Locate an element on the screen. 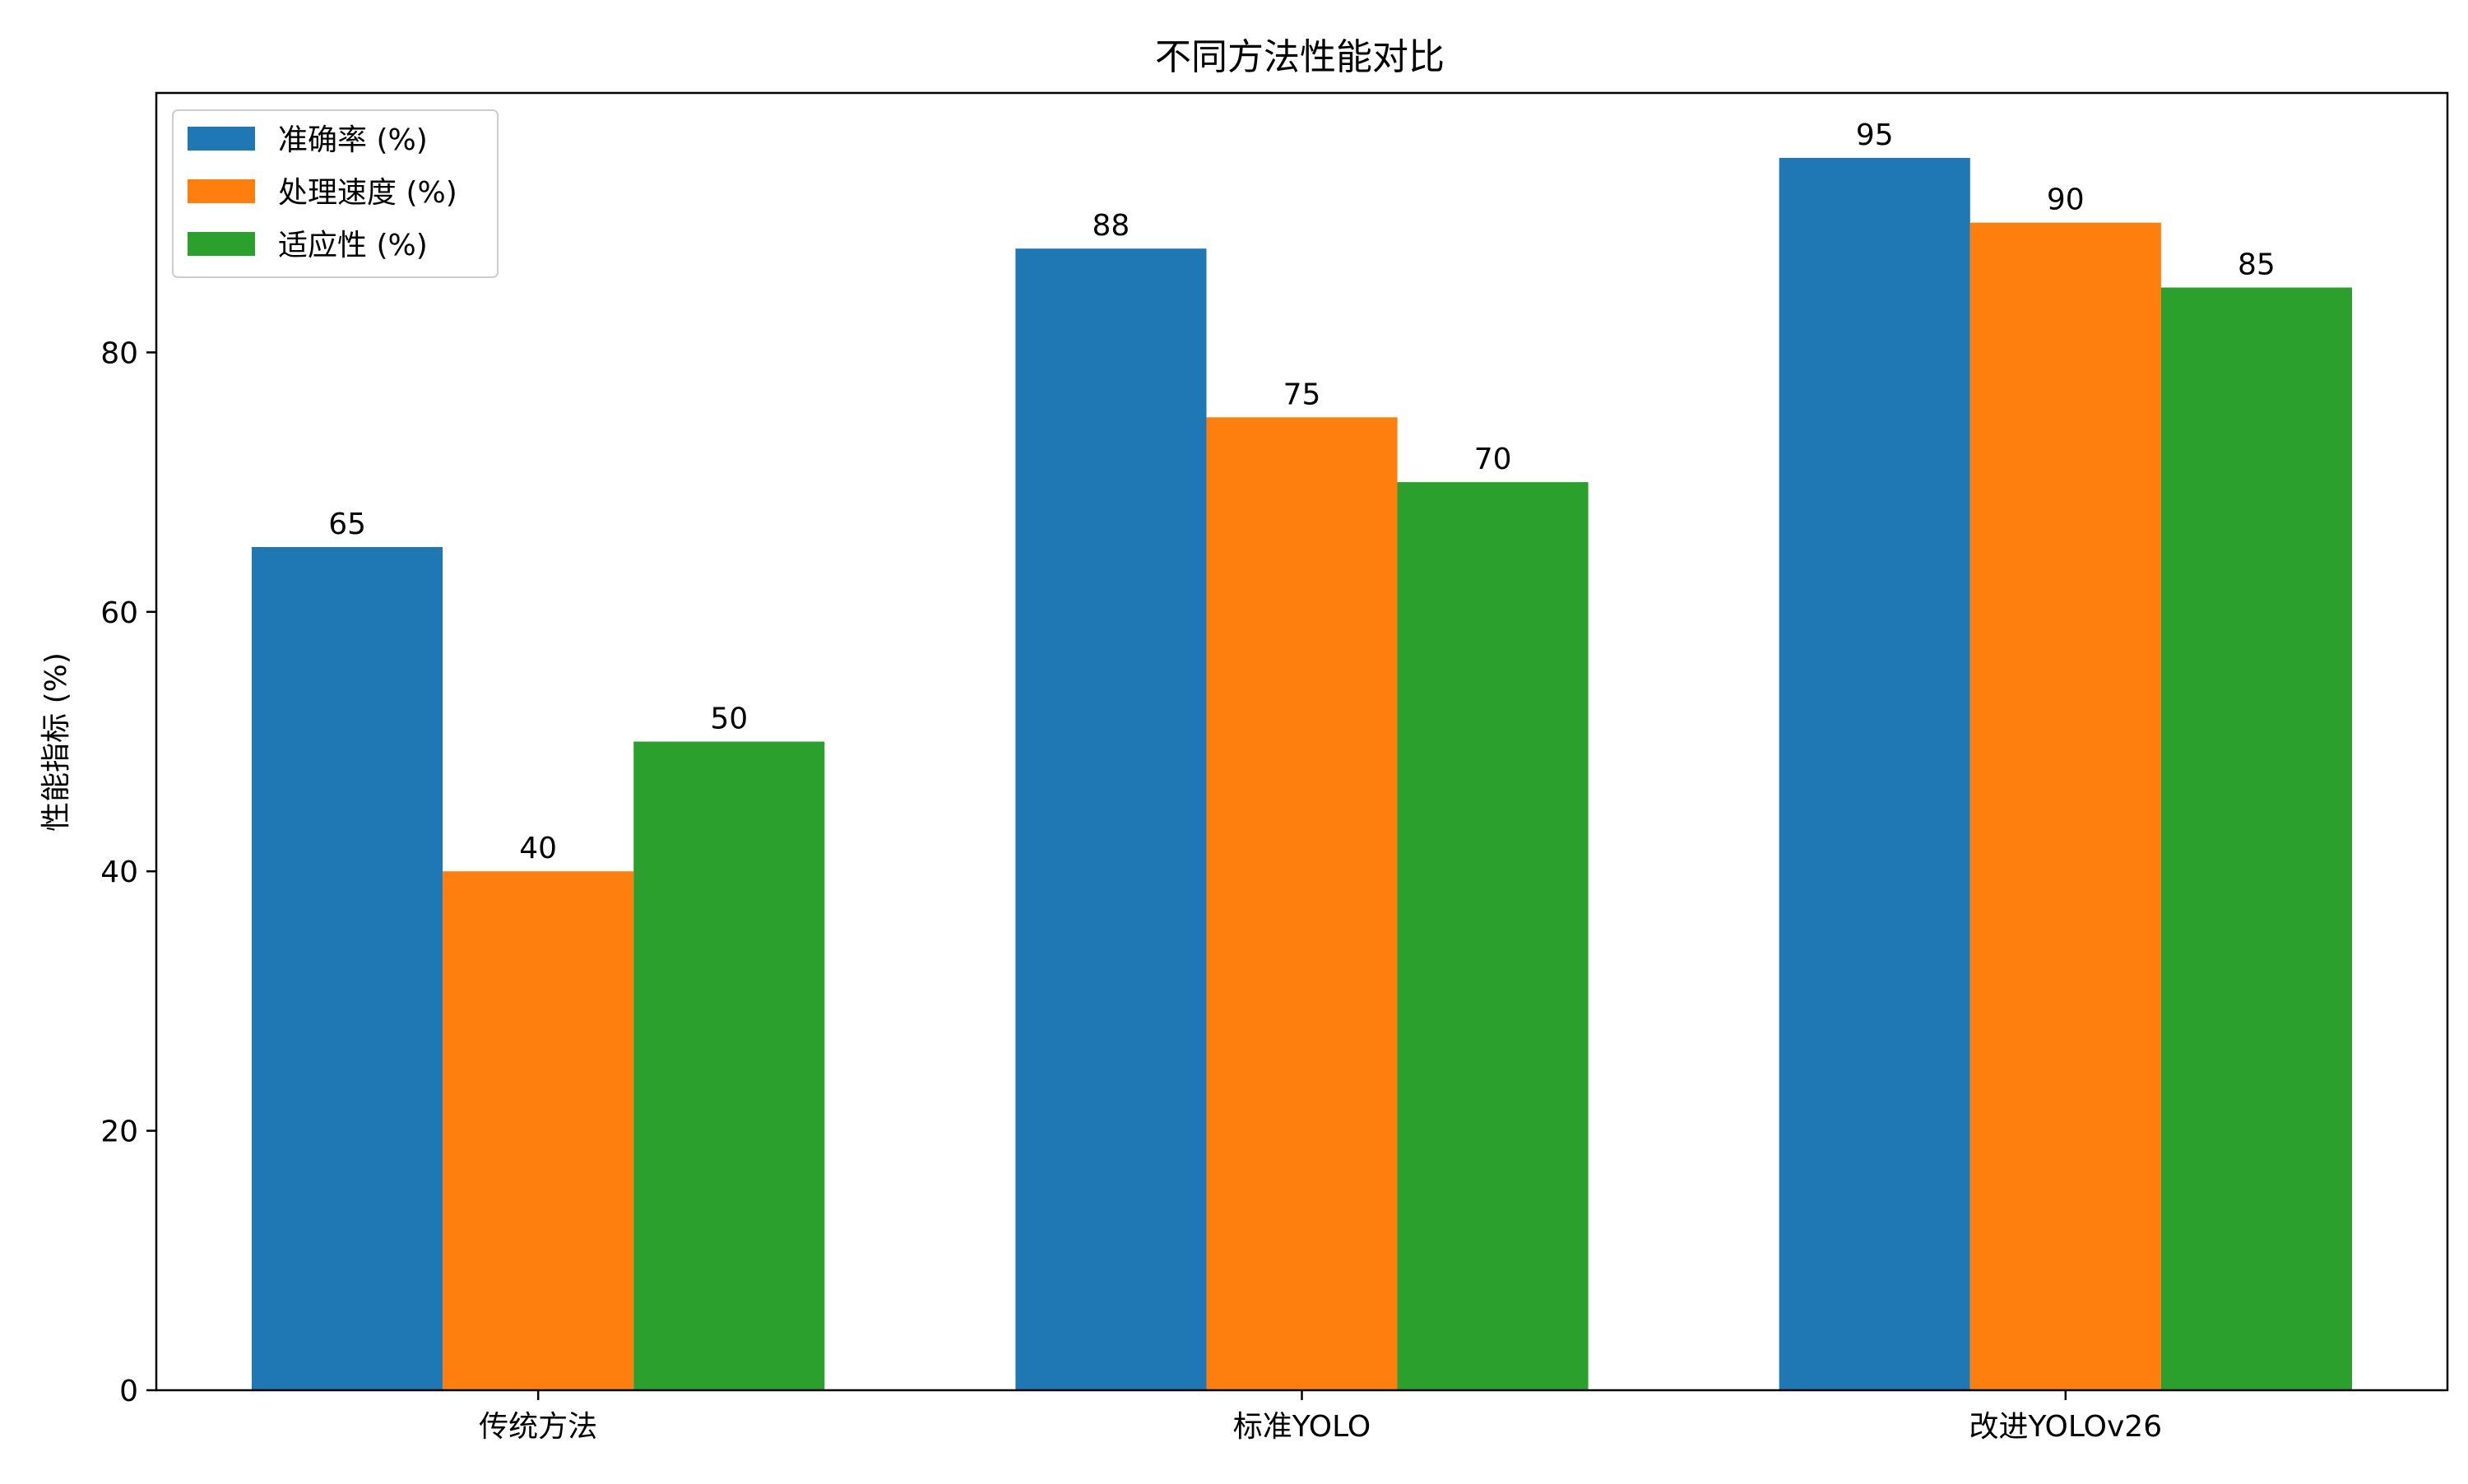  bar-value-label: 95 is located at coordinates (1875, 135).